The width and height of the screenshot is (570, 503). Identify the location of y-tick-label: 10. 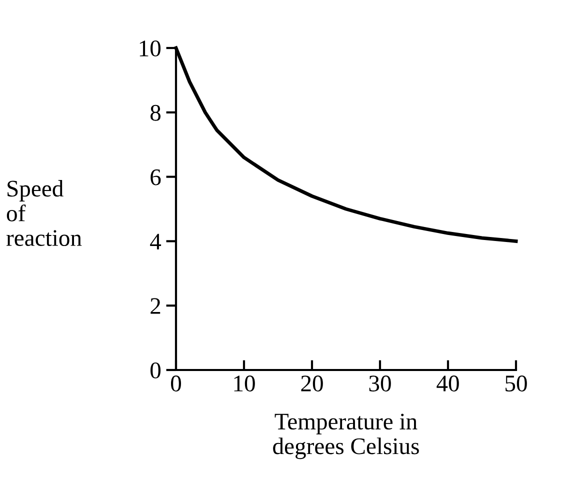
(150, 48).